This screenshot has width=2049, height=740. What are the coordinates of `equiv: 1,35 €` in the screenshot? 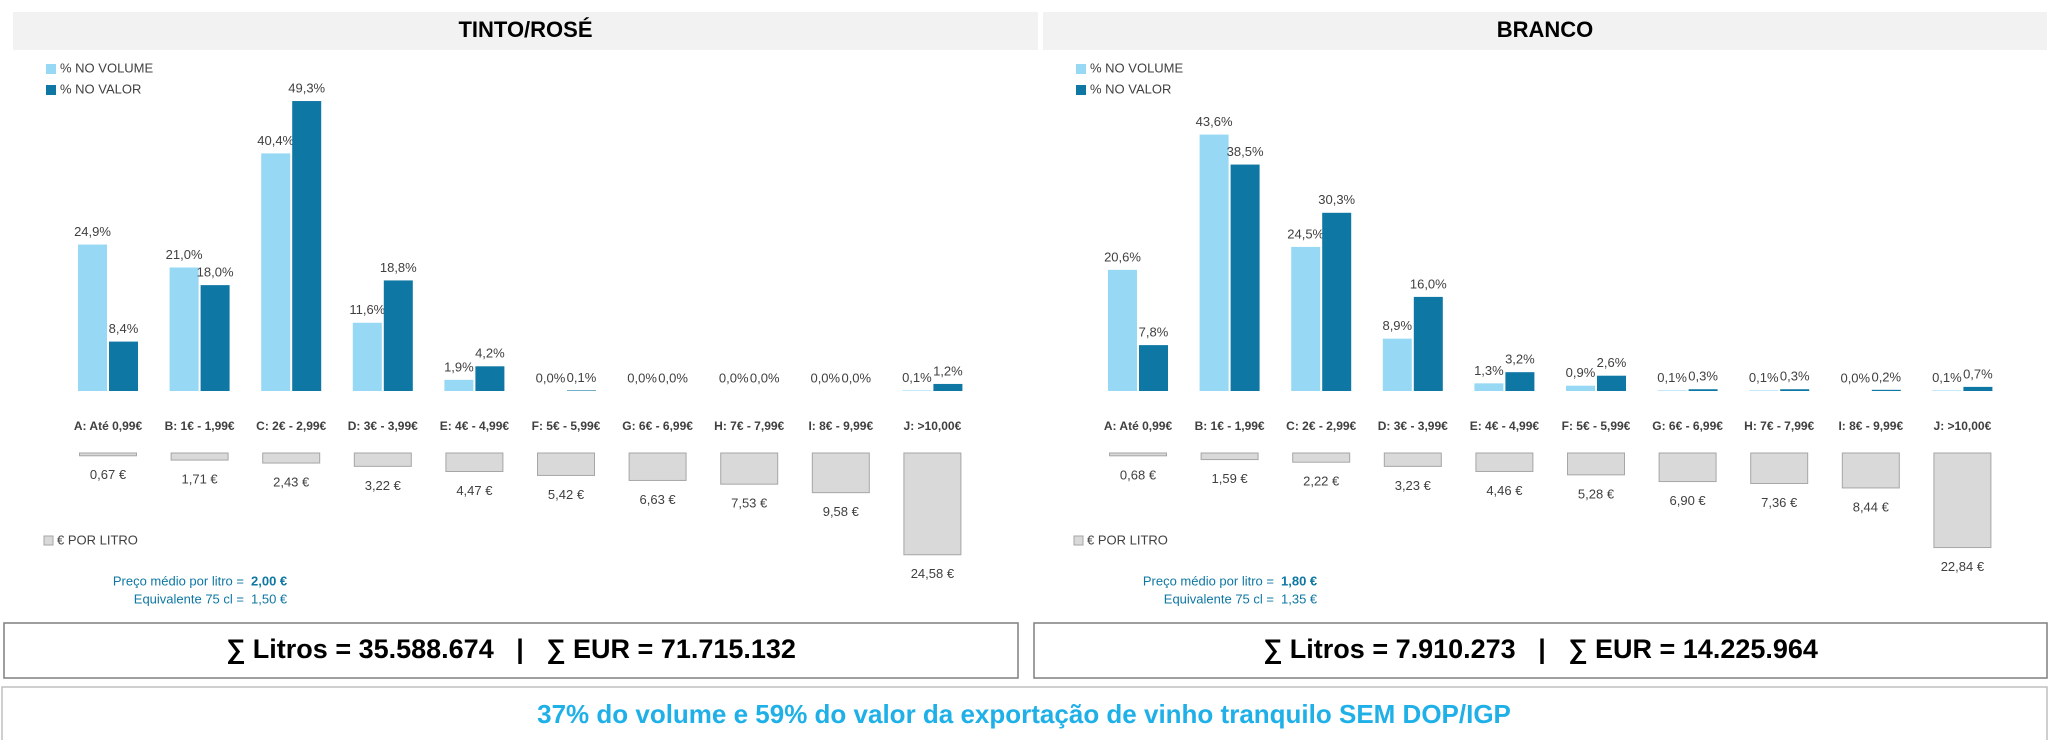 It's located at (1299, 598).